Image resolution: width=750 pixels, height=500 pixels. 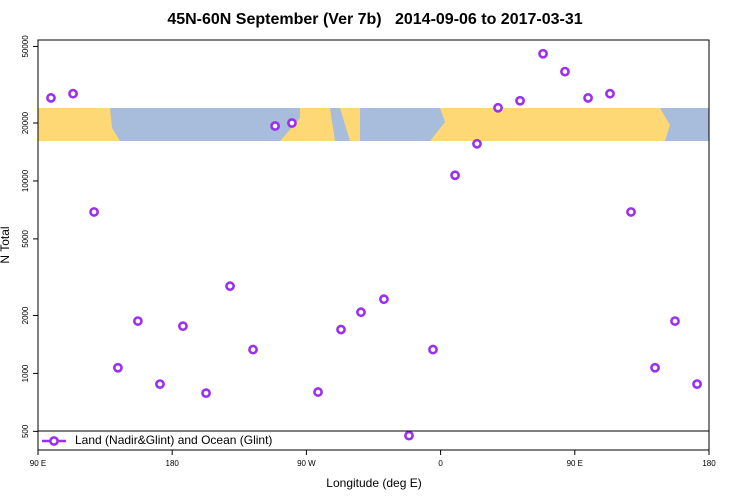 What do you see at coordinates (373, 440) in the screenshot?
I see `legend-box` at bounding box center [373, 440].